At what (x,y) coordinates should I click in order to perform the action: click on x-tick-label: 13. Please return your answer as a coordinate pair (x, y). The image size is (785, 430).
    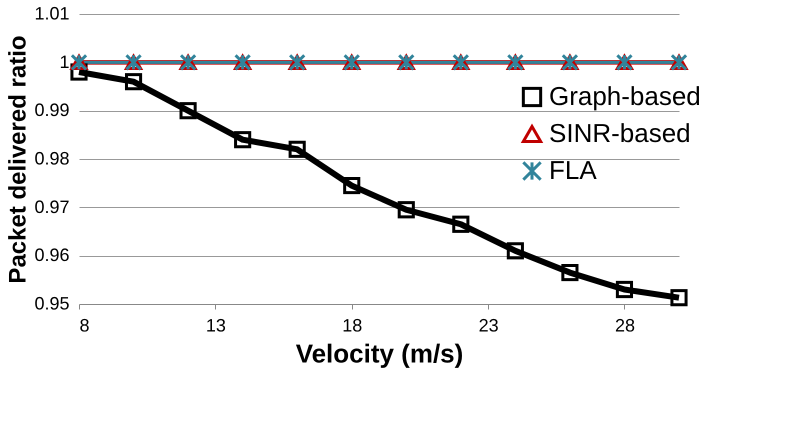
    Looking at the image, I should click on (216, 326).